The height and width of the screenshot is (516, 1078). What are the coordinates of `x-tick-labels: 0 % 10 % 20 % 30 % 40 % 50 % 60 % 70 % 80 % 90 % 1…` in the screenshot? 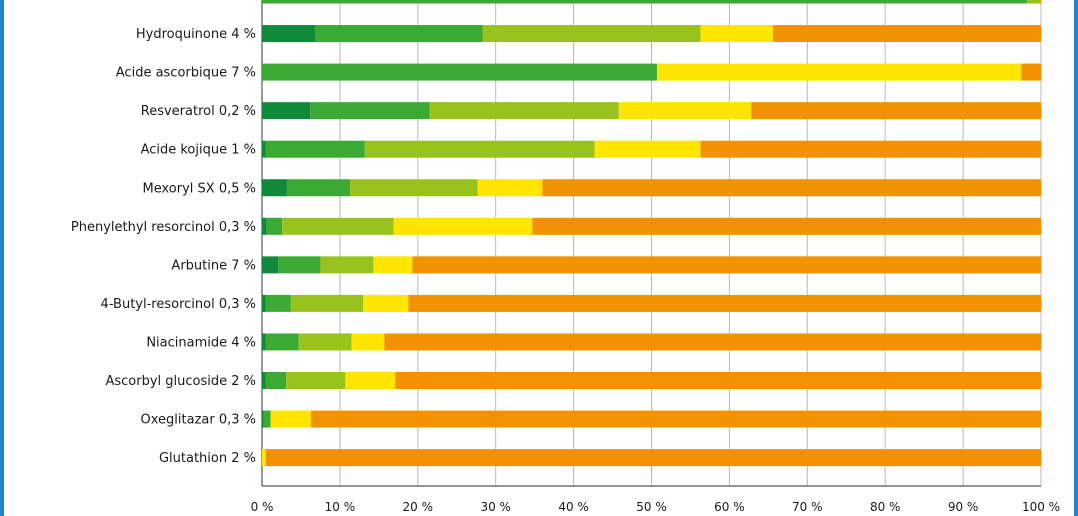 It's located at (655, 507).